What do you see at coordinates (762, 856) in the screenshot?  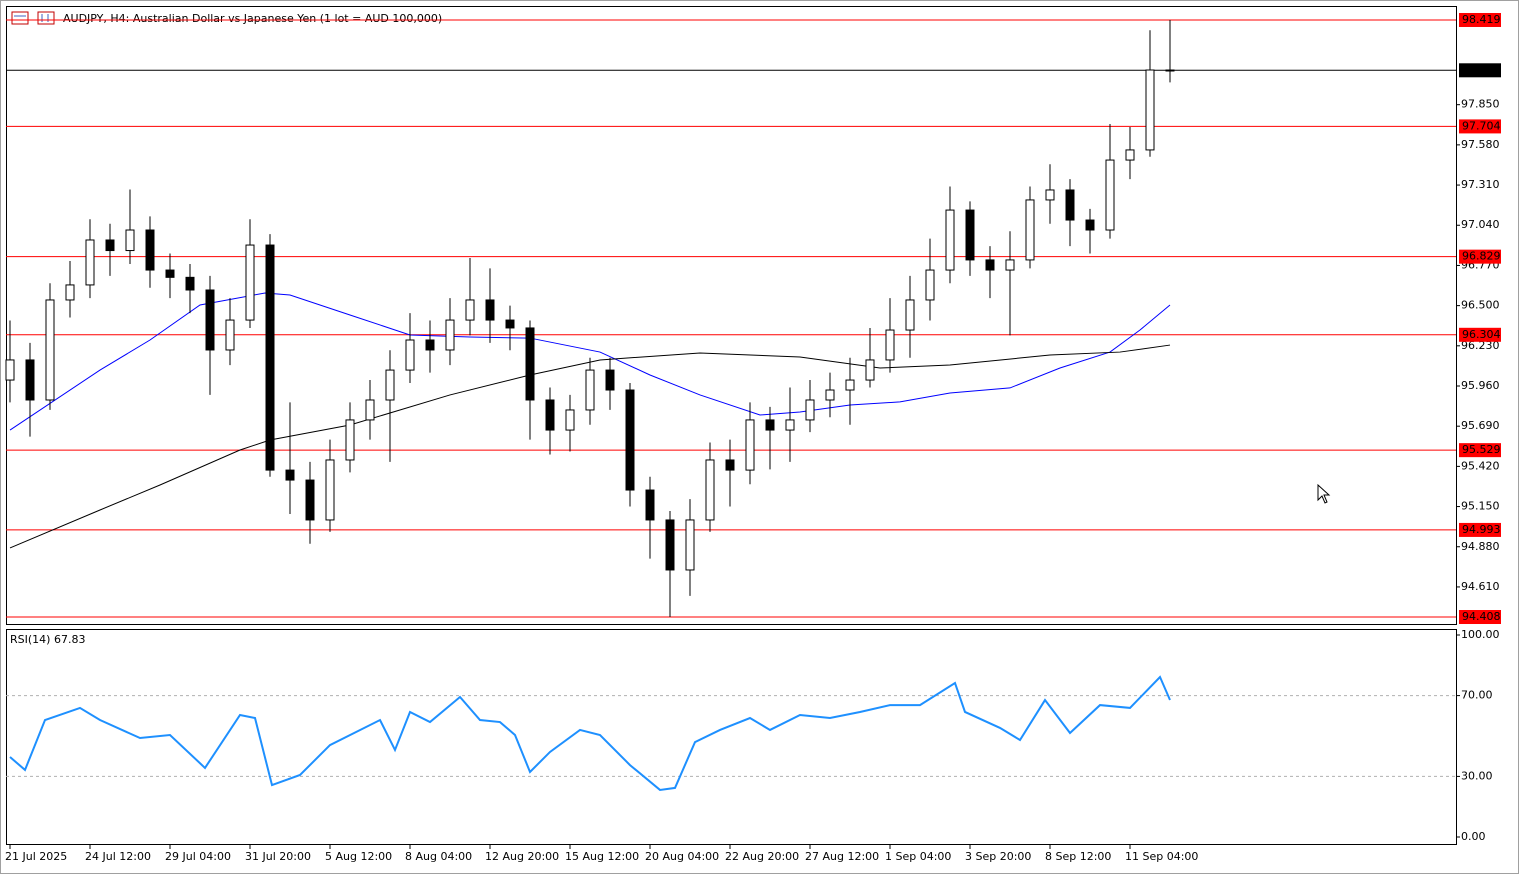 I see `x-tick-label: 22 Aug 20:00` at bounding box center [762, 856].